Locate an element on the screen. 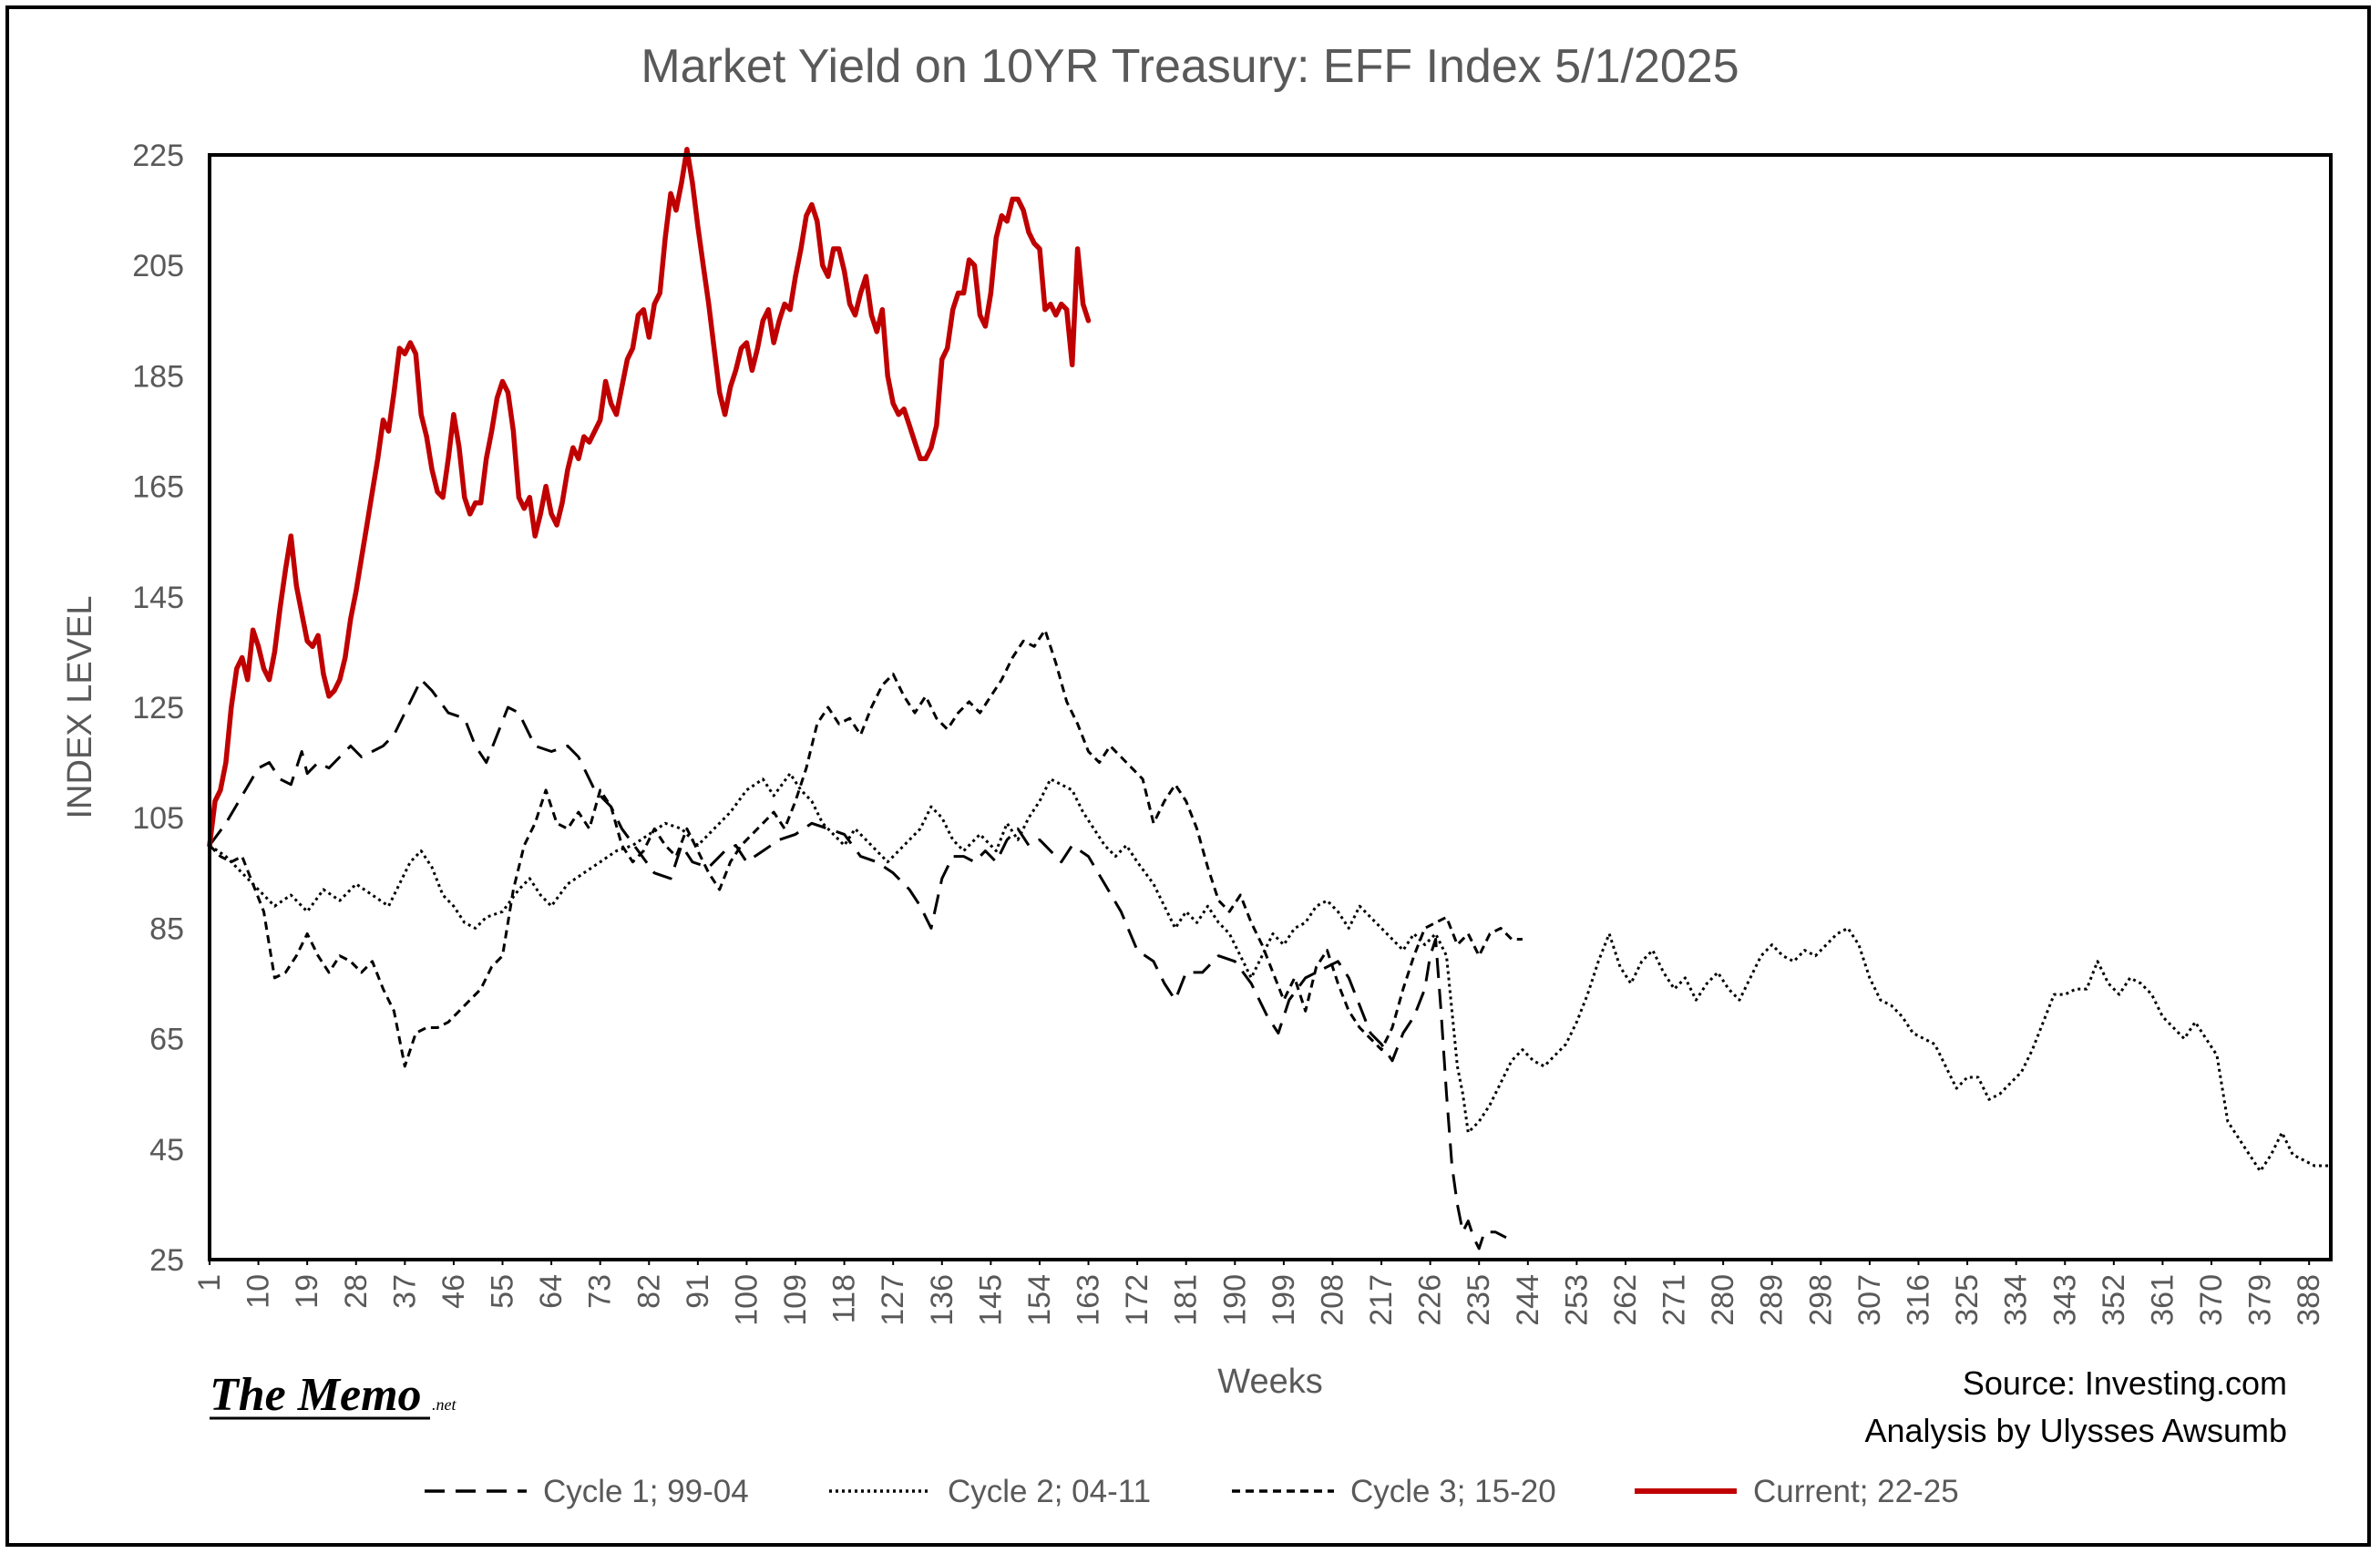 This screenshot has width=2380, height=1554. x-tick-label: 109 is located at coordinates (795, 1300).